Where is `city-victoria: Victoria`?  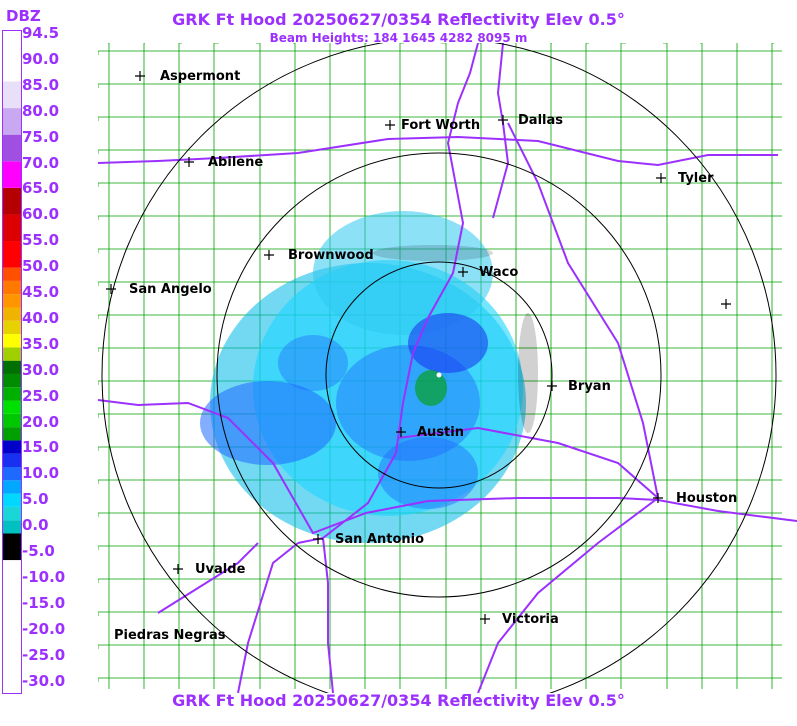
city-victoria: Victoria is located at coordinates (519, 619).